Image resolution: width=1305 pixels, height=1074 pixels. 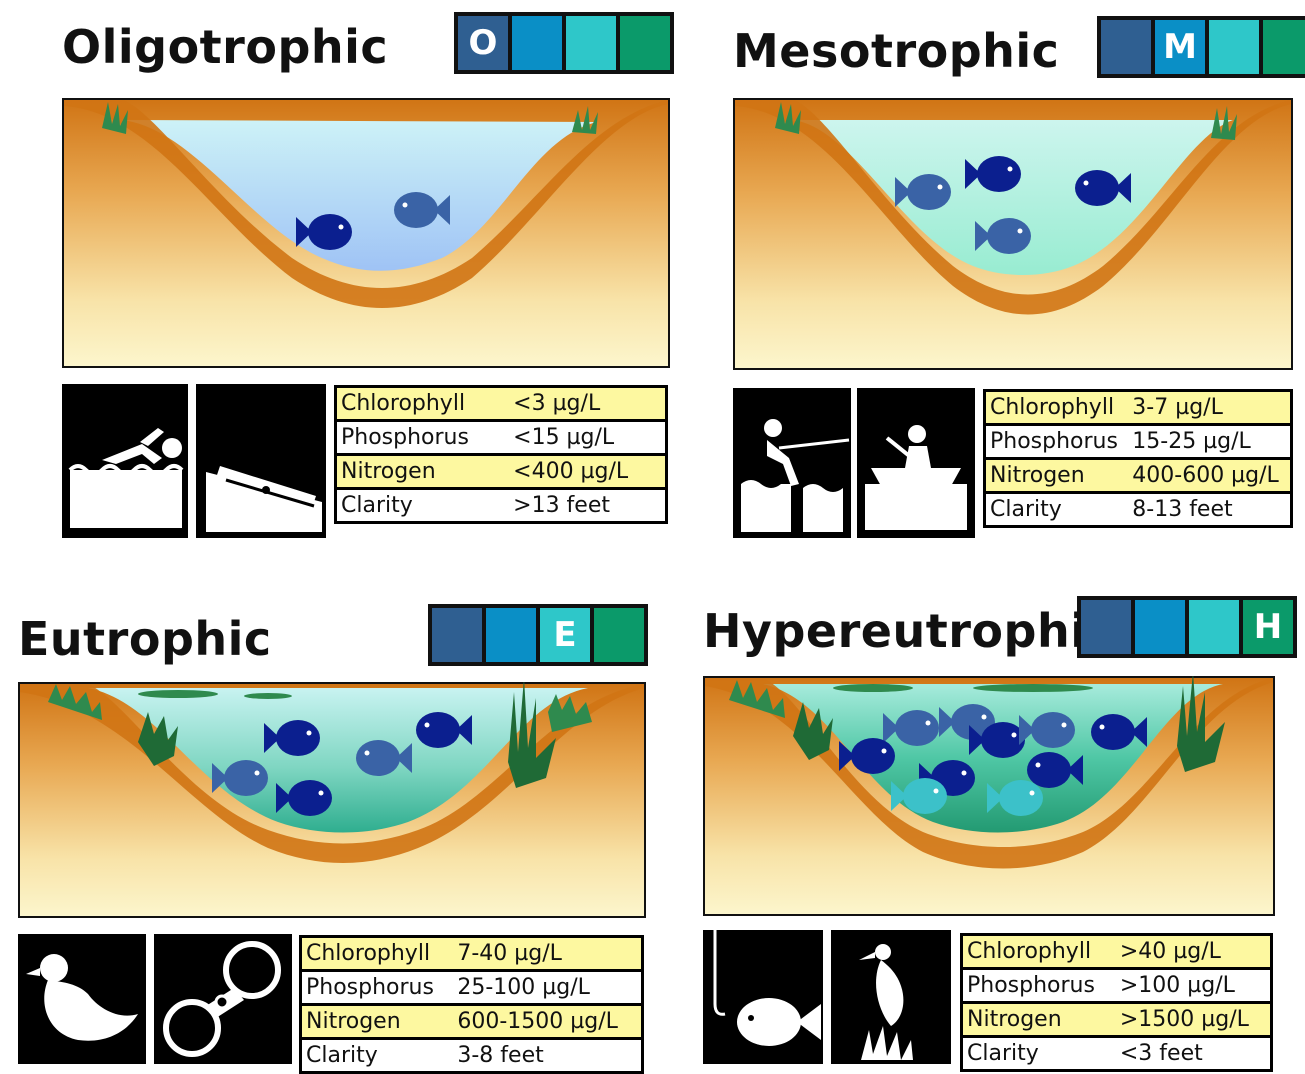 What do you see at coordinates (916, 463) in the screenshot?
I see `canoe-icon` at bounding box center [916, 463].